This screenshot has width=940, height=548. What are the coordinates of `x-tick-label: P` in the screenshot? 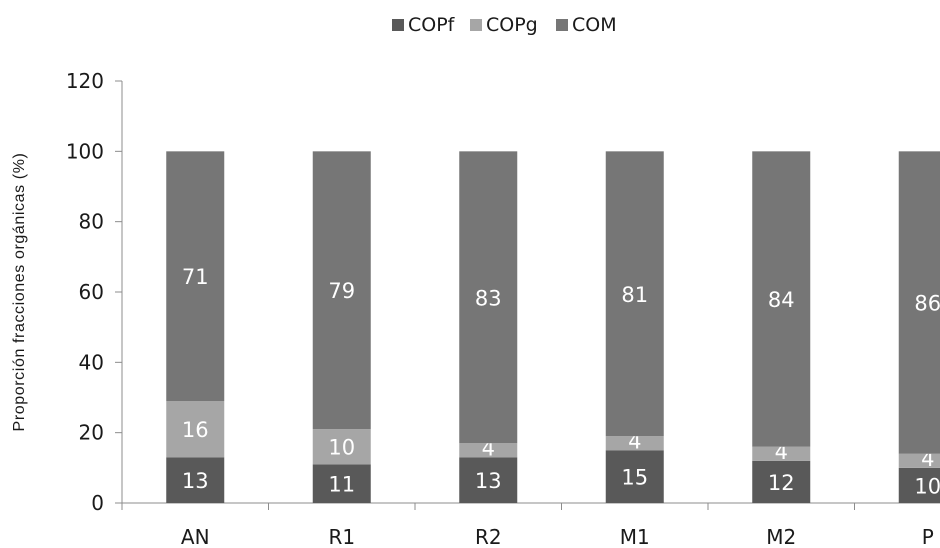 It's located at (928, 536).